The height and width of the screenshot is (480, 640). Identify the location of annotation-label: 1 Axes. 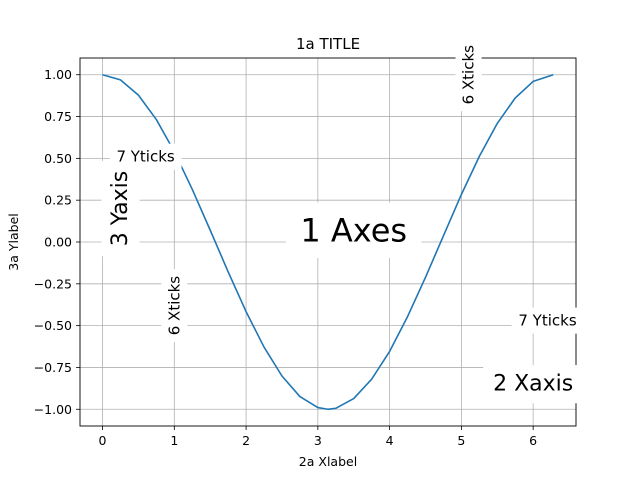
(353, 230).